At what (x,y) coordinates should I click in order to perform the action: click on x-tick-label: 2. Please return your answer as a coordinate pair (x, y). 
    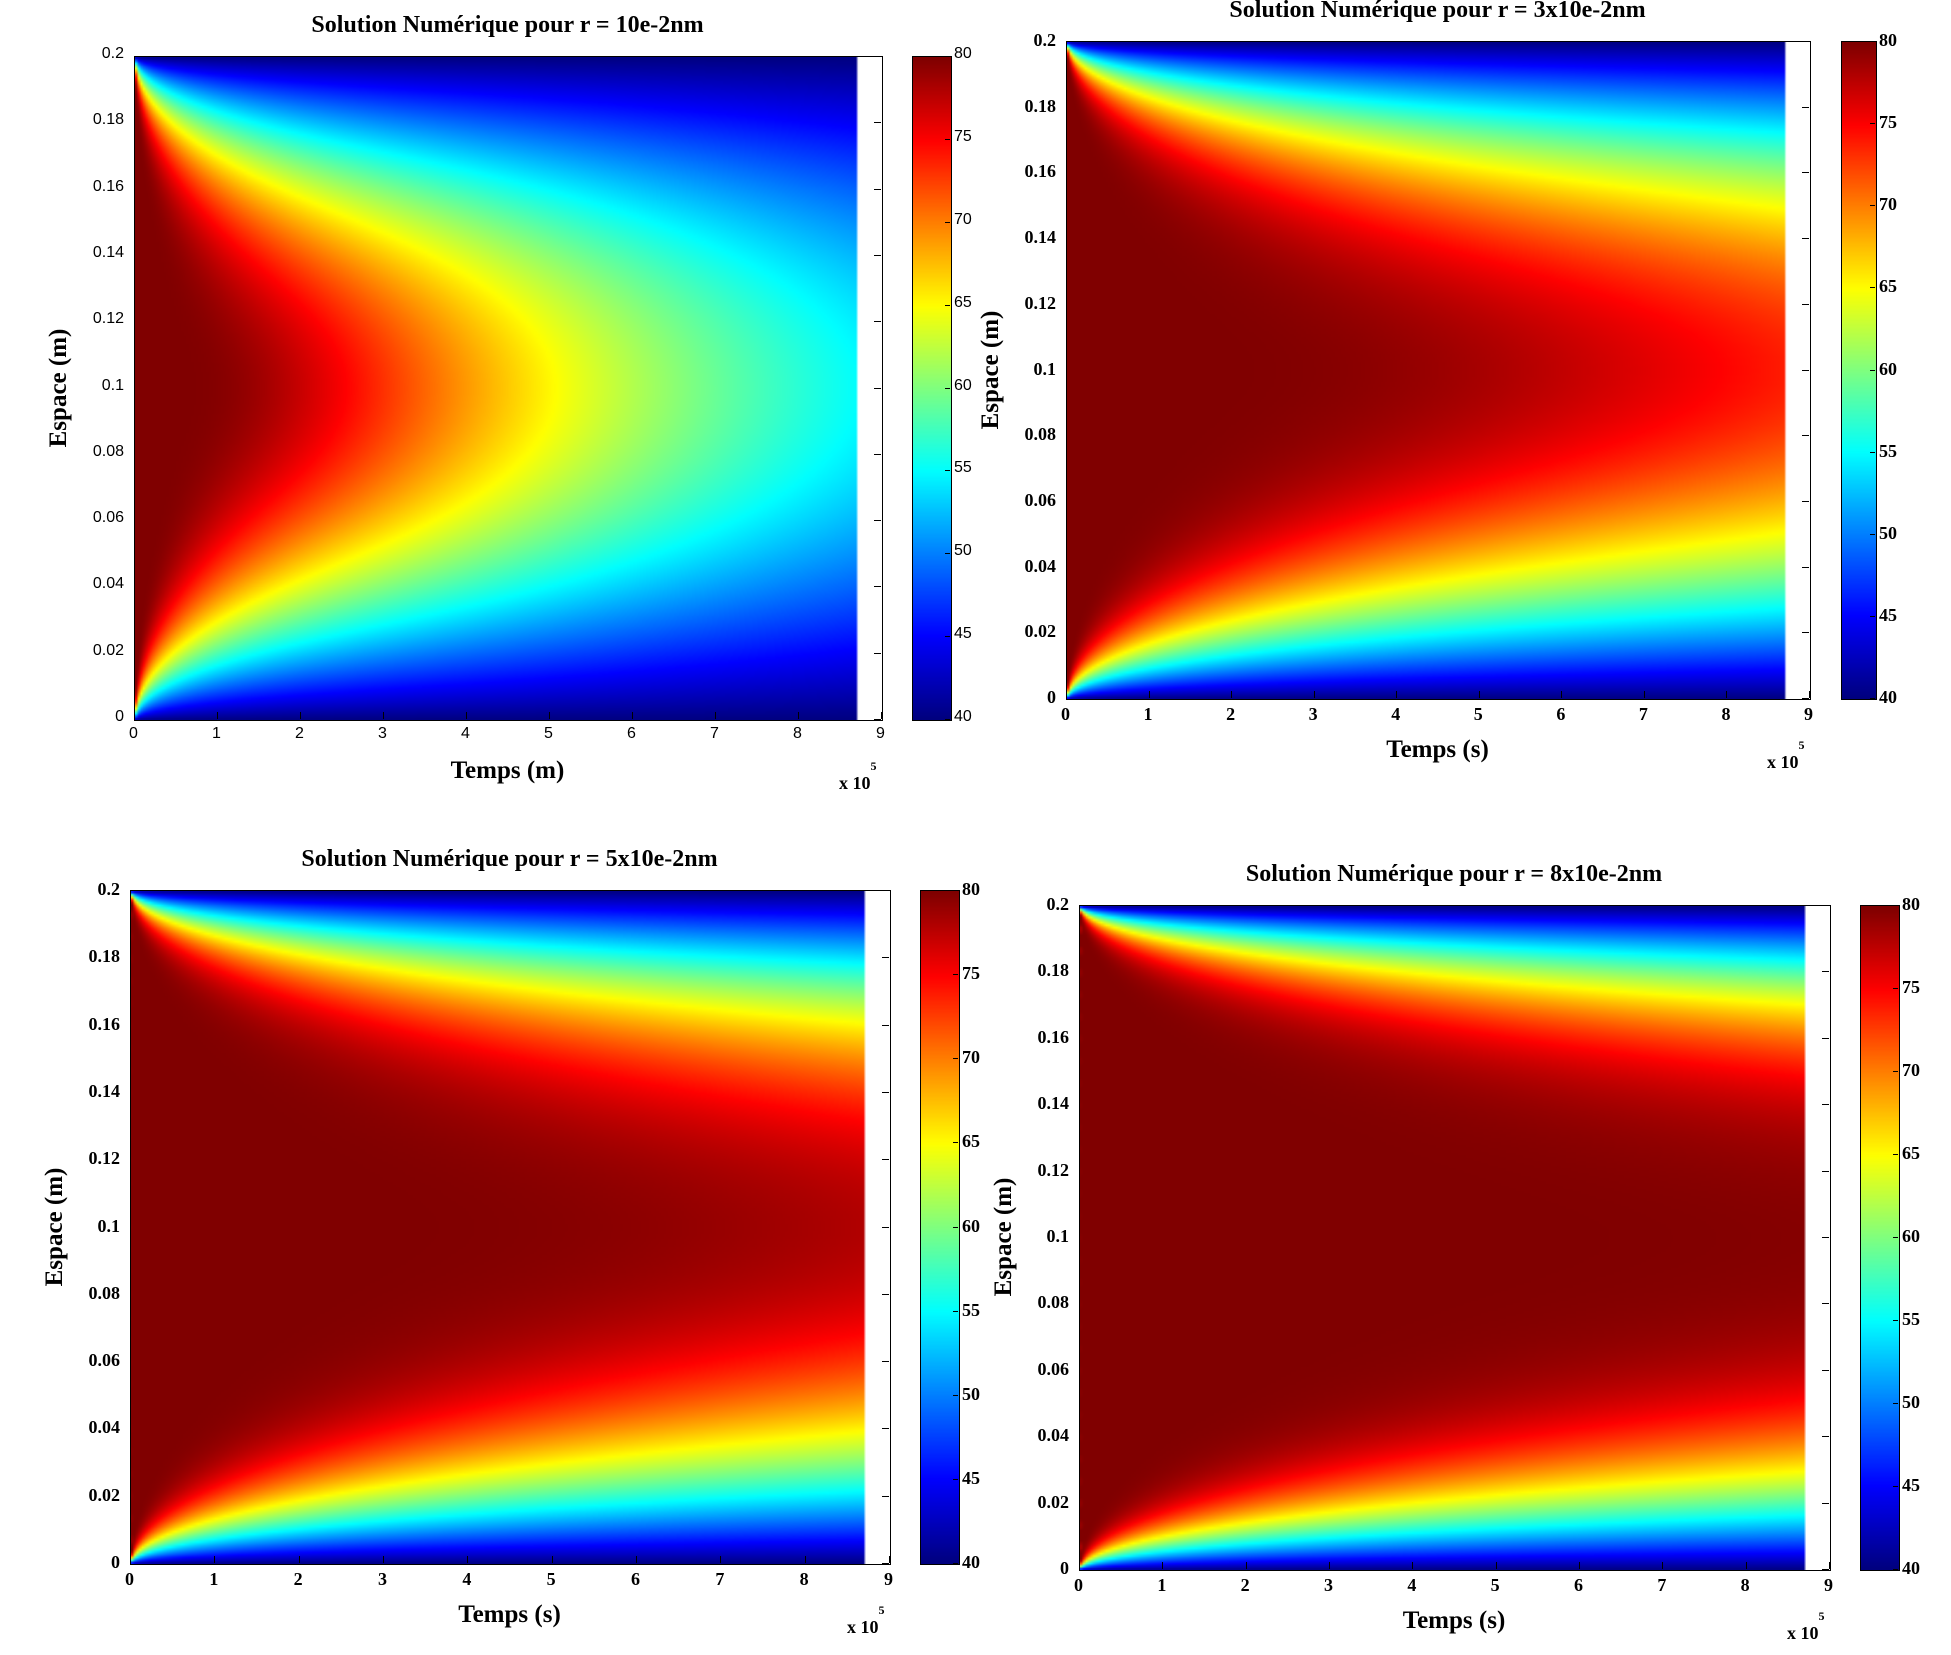
    Looking at the image, I should click on (299, 733).